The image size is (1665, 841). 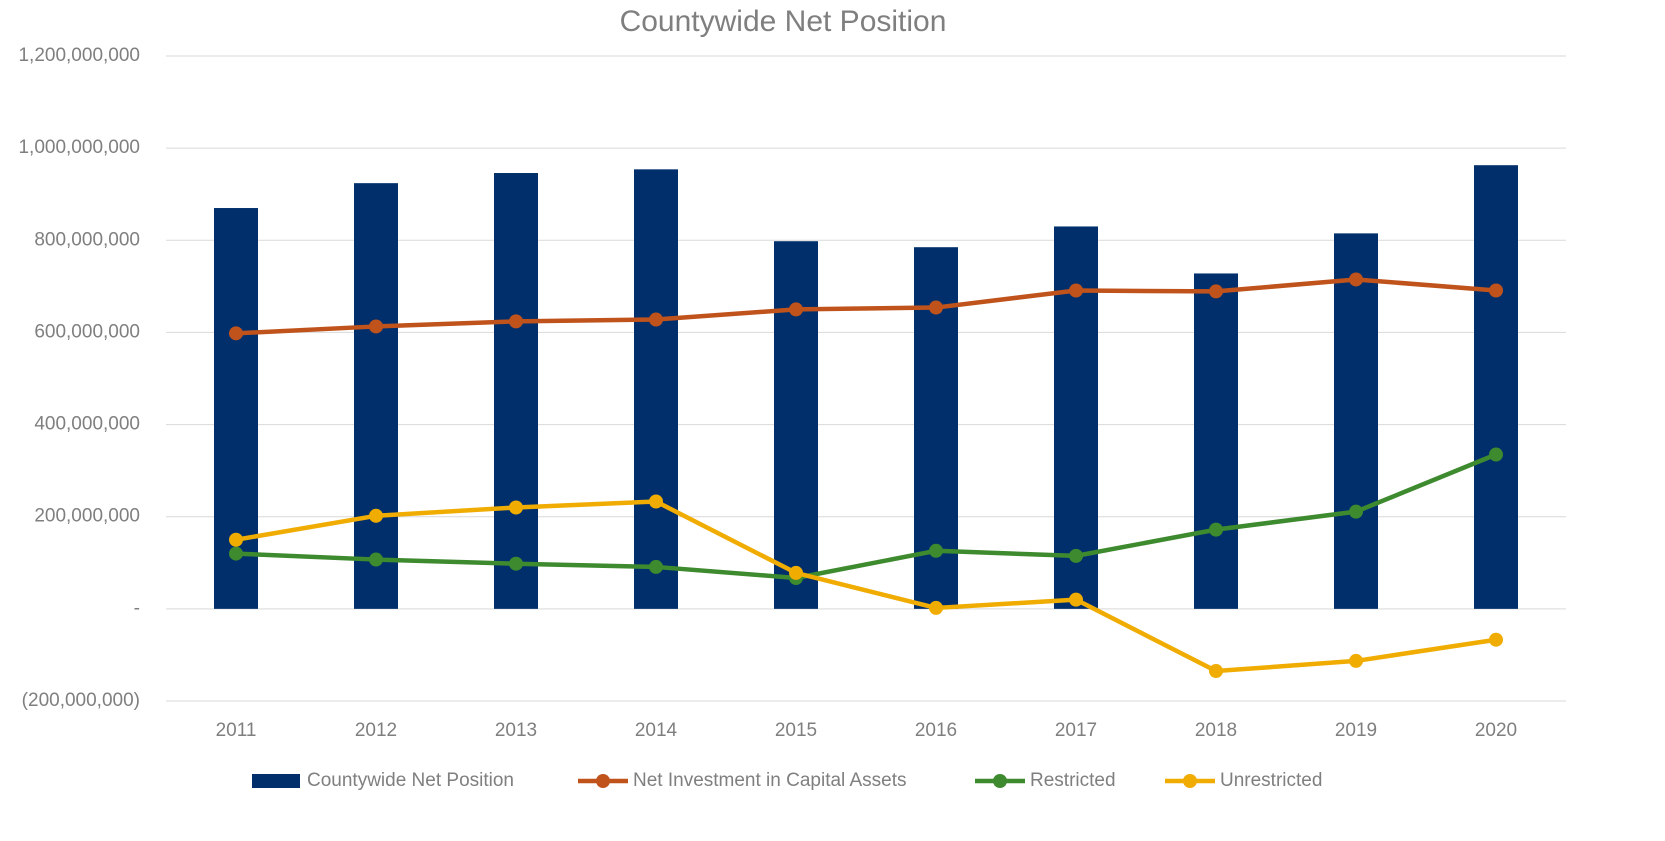 I want to click on x-tick-label: 2011, so click(x=236, y=730).